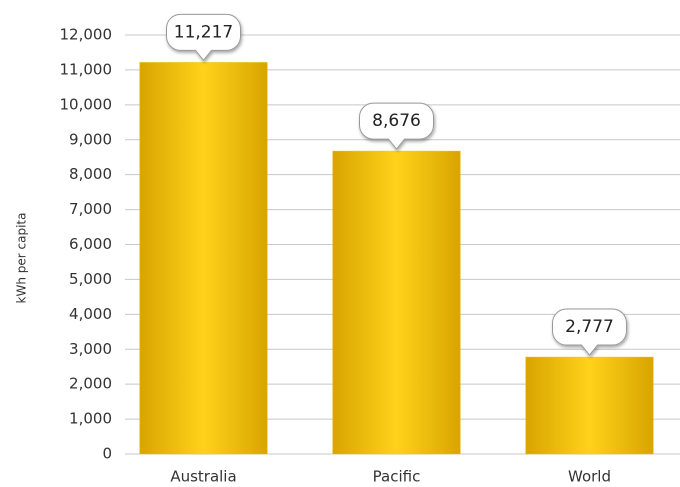  What do you see at coordinates (90, 279) in the screenshot?
I see `y-tick-label: 5,000` at bounding box center [90, 279].